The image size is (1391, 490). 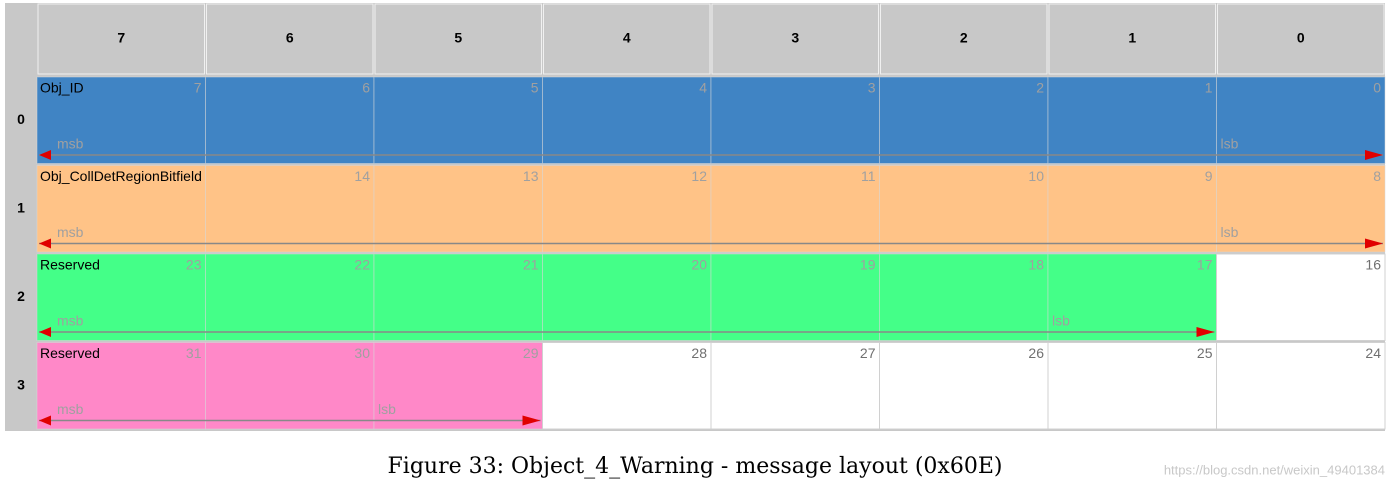 I want to click on signal-name: Reserved, so click(x=70, y=265).